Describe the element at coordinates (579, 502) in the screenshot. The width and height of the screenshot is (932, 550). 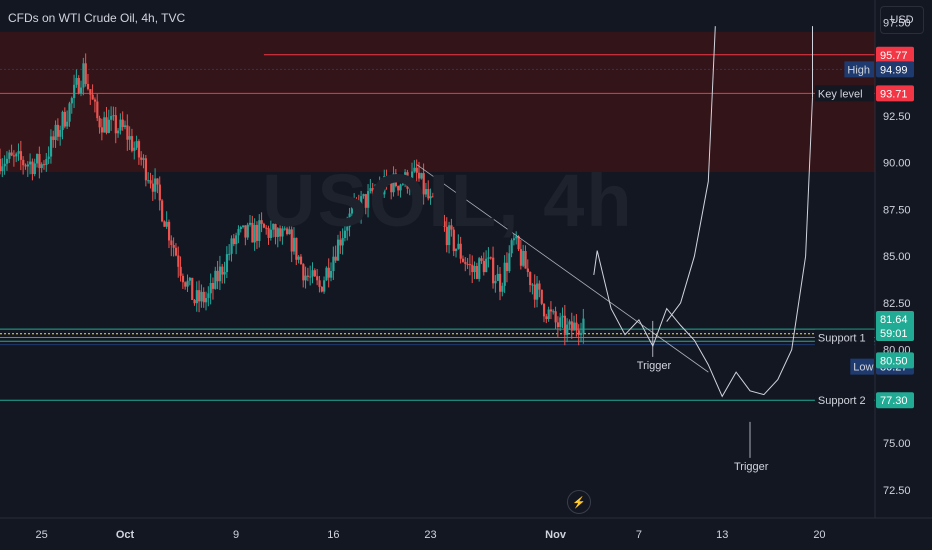
I see `lightning-icon: ⚡` at that location.